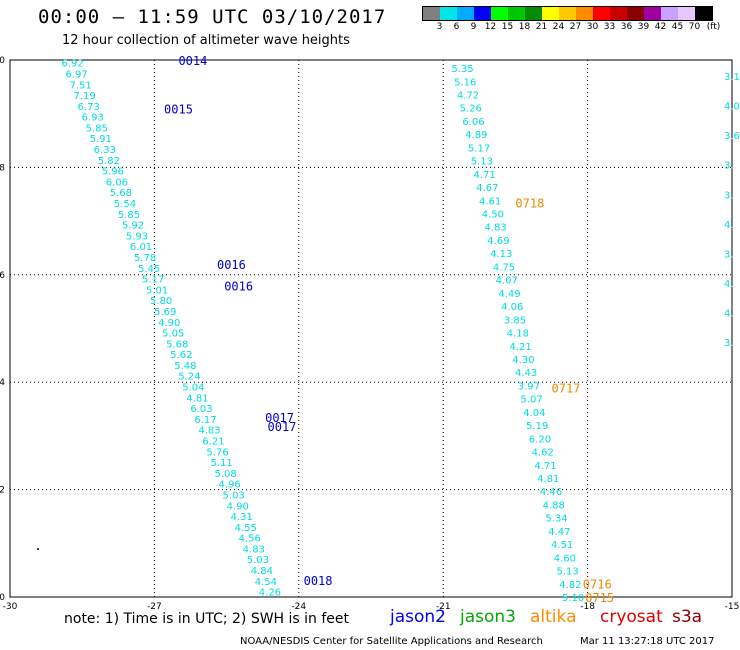 Image resolution: width=740 pixels, height=650 pixels. I want to click on swh-value: 5.93, so click(137, 236).